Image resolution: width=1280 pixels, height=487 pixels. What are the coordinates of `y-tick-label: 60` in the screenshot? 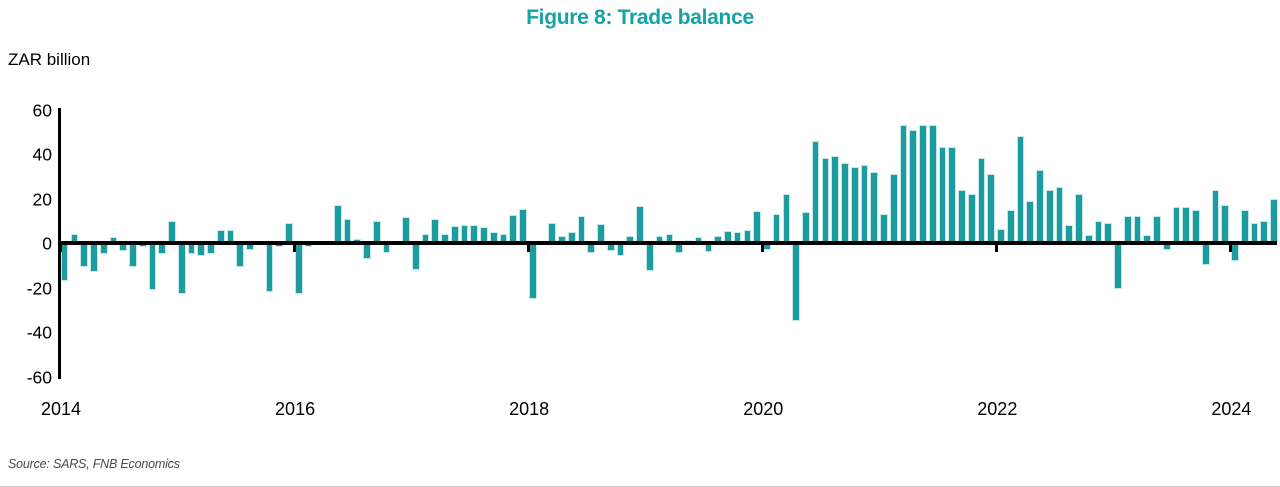 It's located at (42, 110).